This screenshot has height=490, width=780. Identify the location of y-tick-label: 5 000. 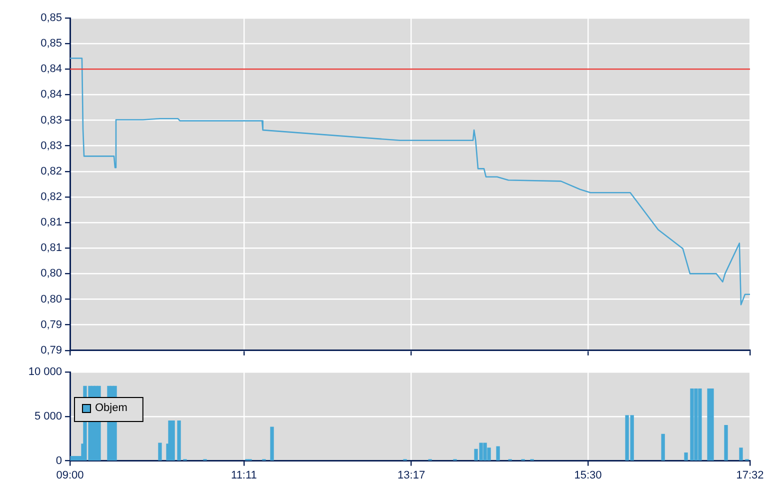
(48, 416).